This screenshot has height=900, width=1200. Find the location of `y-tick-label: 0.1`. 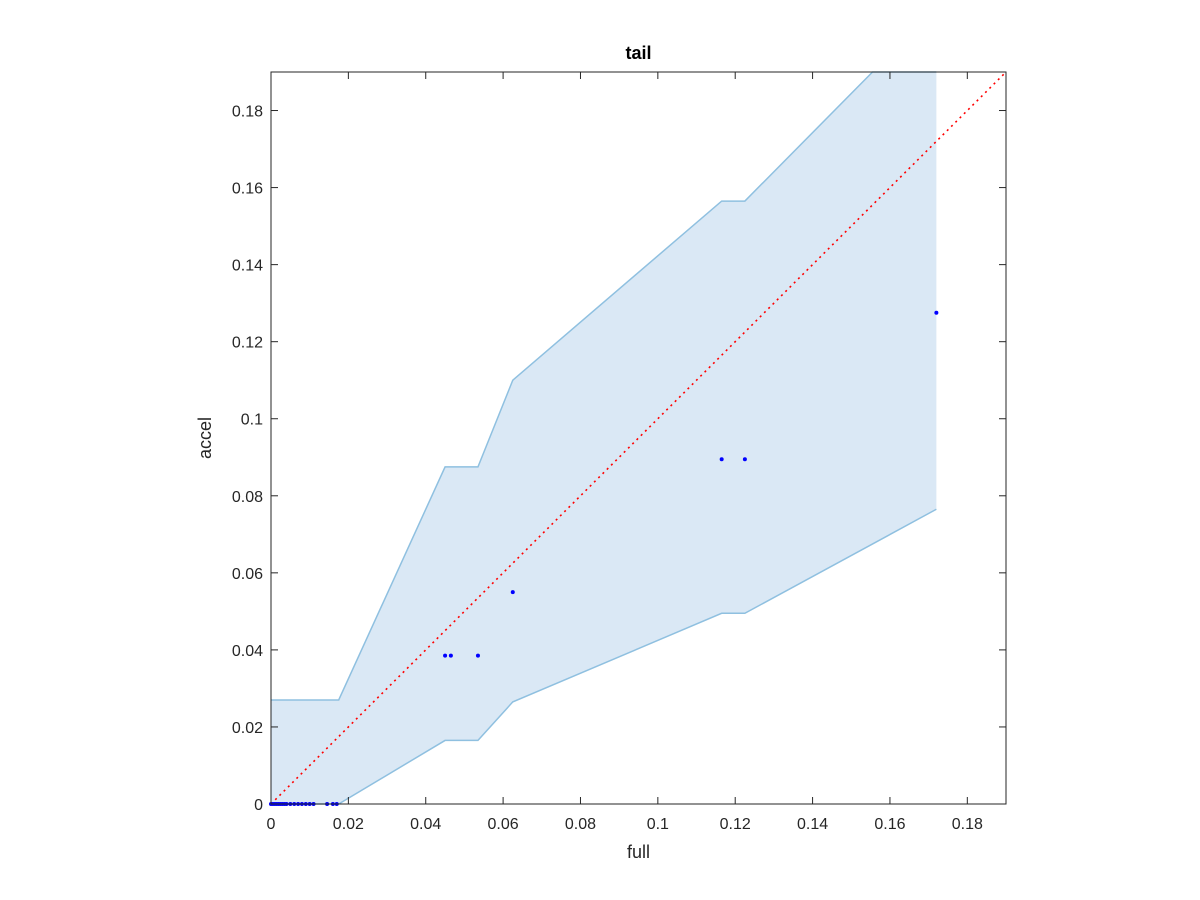

y-tick-label: 0.1 is located at coordinates (252, 420).